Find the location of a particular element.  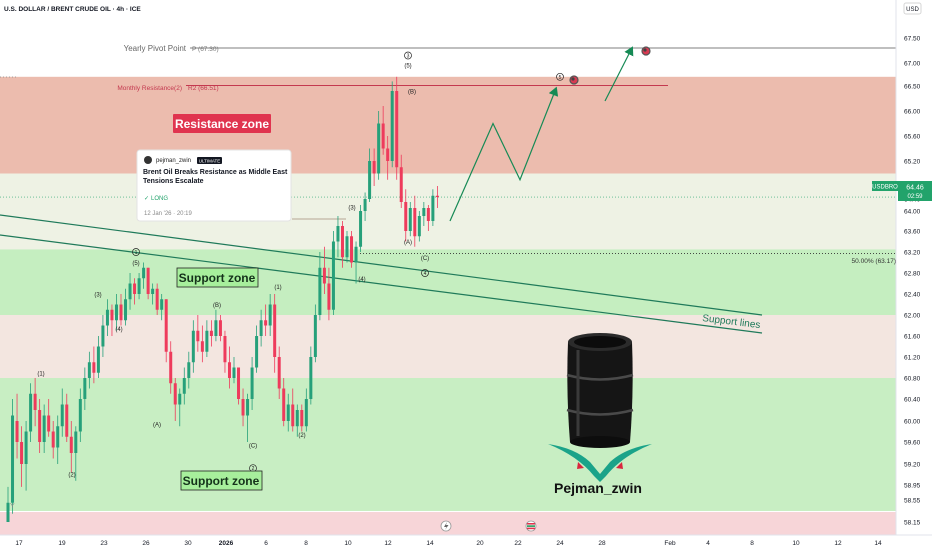

oil-barrel-logo is located at coordinates (600, 407).